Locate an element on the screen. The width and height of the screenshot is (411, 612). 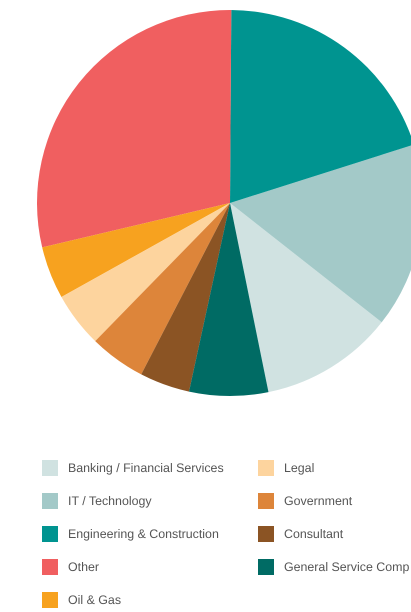
legend-label: IT / Technology is located at coordinates (110, 501).